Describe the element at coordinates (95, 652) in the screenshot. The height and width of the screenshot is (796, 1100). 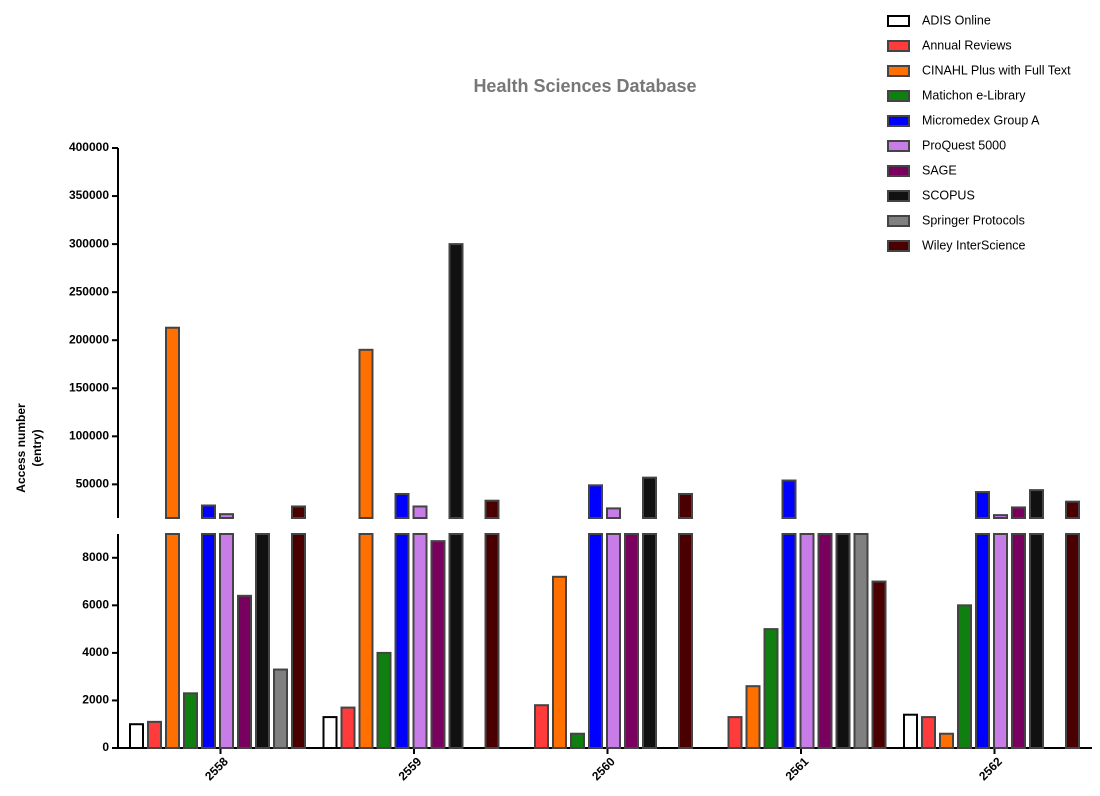
I see `y-tick-label: 4000` at that location.